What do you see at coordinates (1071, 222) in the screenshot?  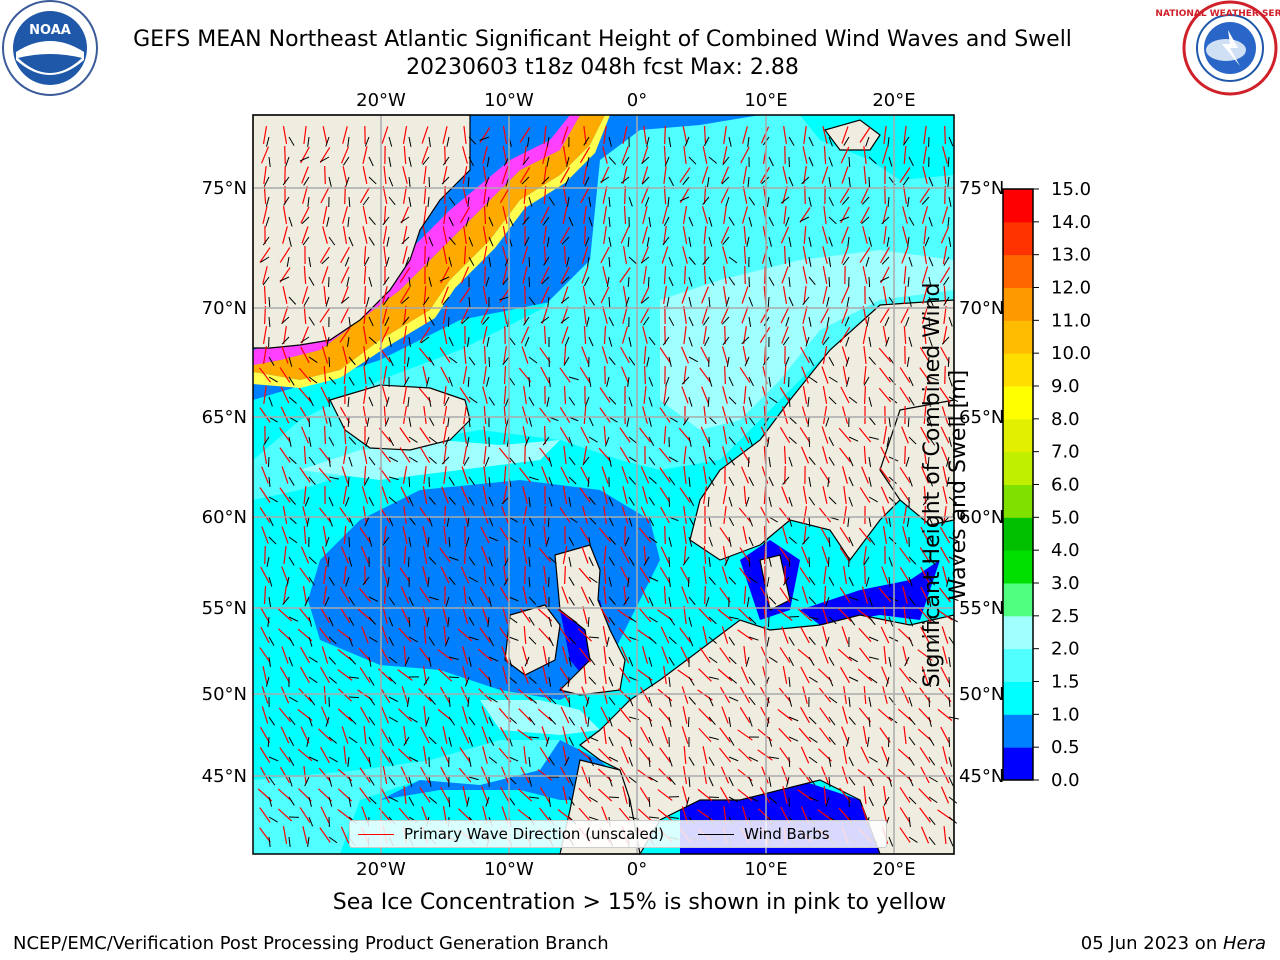 I see `colorbar-tick-label: 14.0` at bounding box center [1071, 222].